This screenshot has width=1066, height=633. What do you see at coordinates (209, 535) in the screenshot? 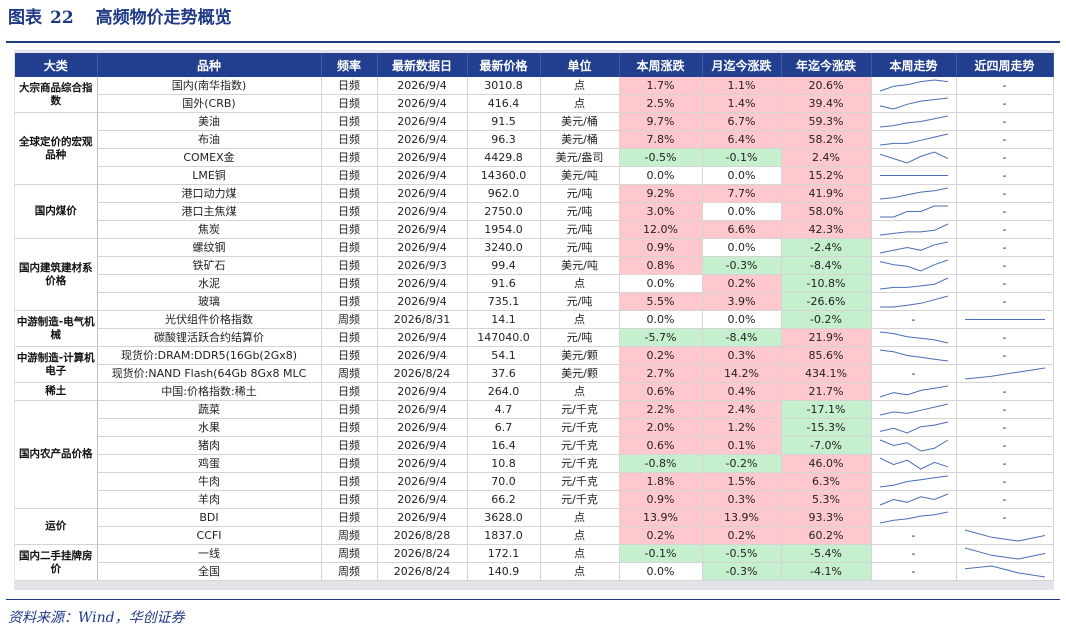
I see `variety-cell: CCFI` at bounding box center [209, 535].